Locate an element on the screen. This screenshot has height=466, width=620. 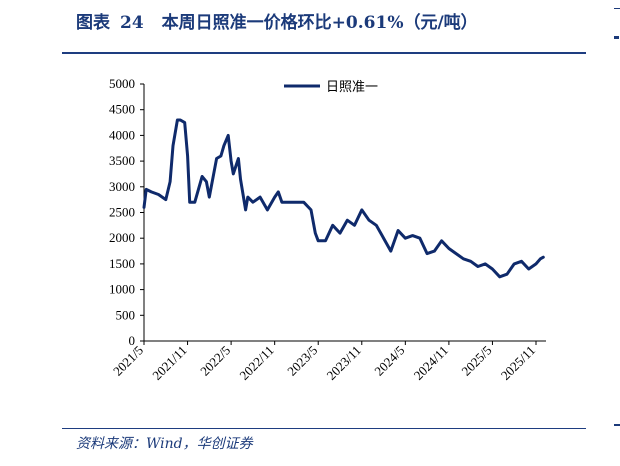
source-note: 资料来源：Wind，华创证券 is located at coordinates (164, 444).